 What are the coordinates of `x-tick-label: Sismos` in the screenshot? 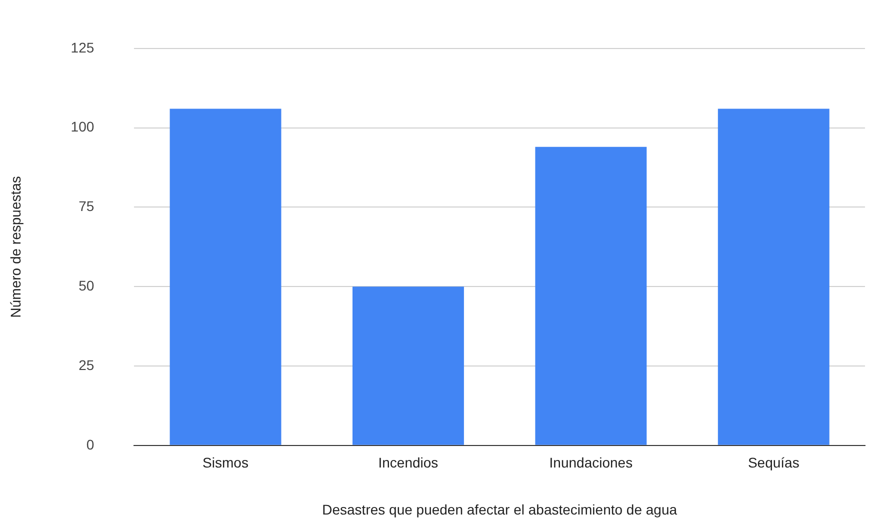 It's located at (225, 462).